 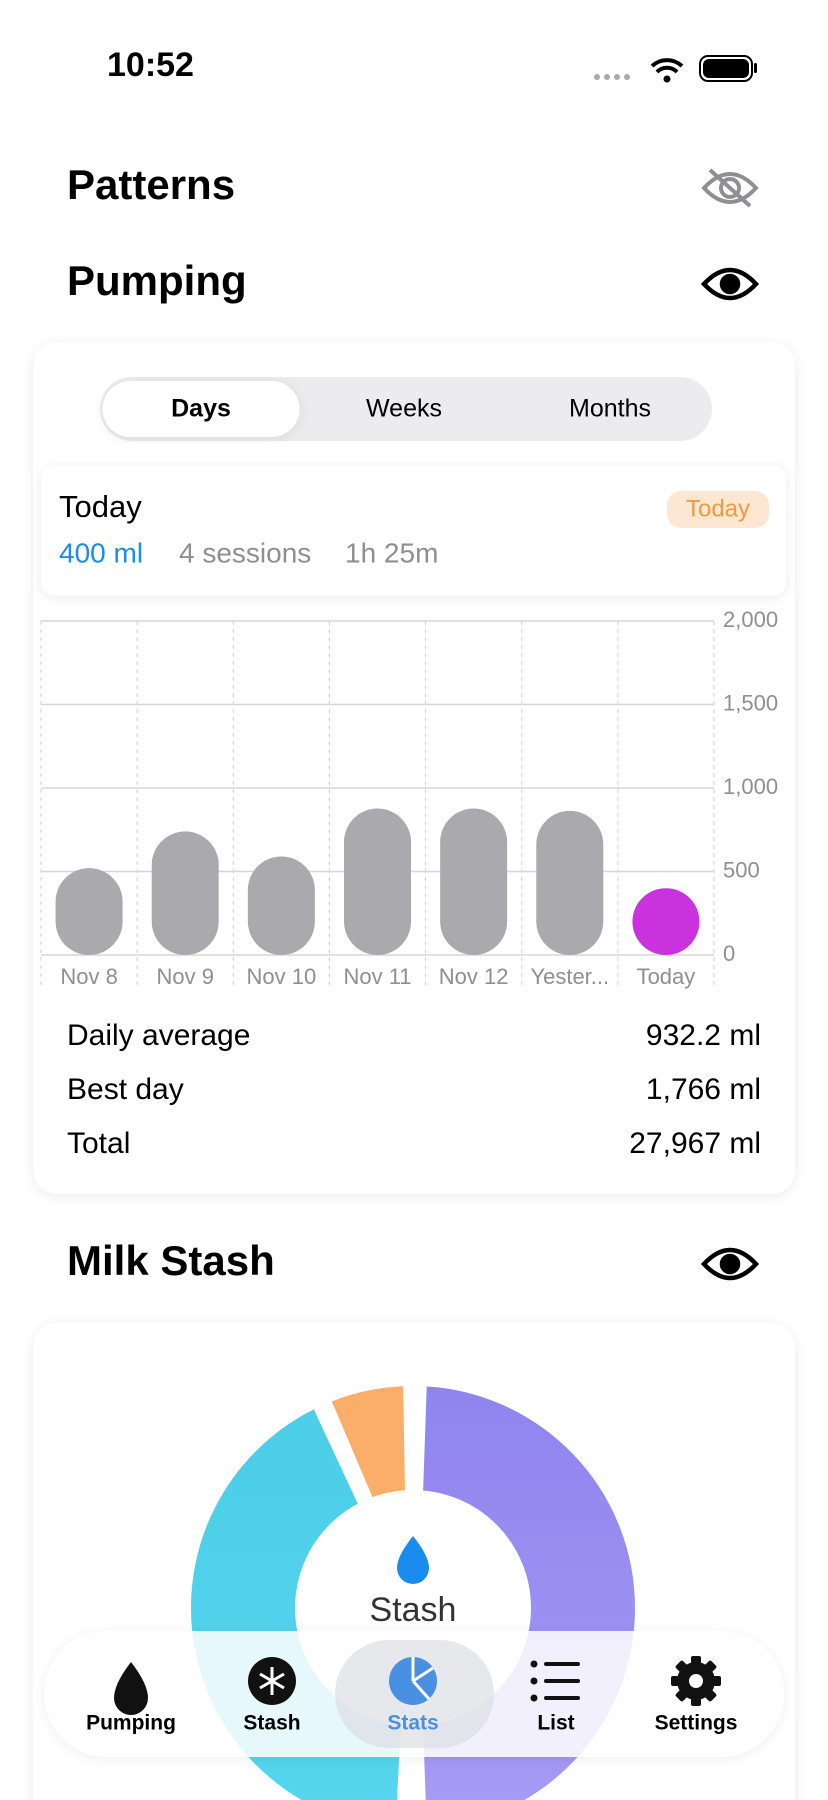 I want to click on stat-value: 1,766 ml, so click(x=703, y=1089).